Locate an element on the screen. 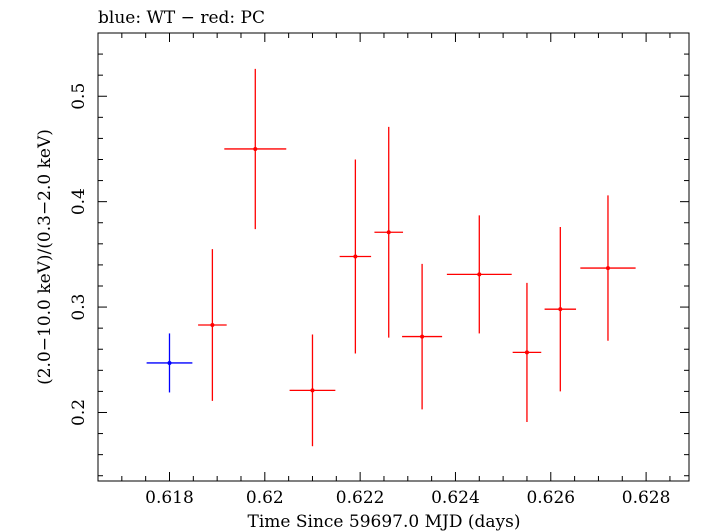 Image resolution: width=705 pixels, height=532 pixels. wt-data-point is located at coordinates (169, 363).